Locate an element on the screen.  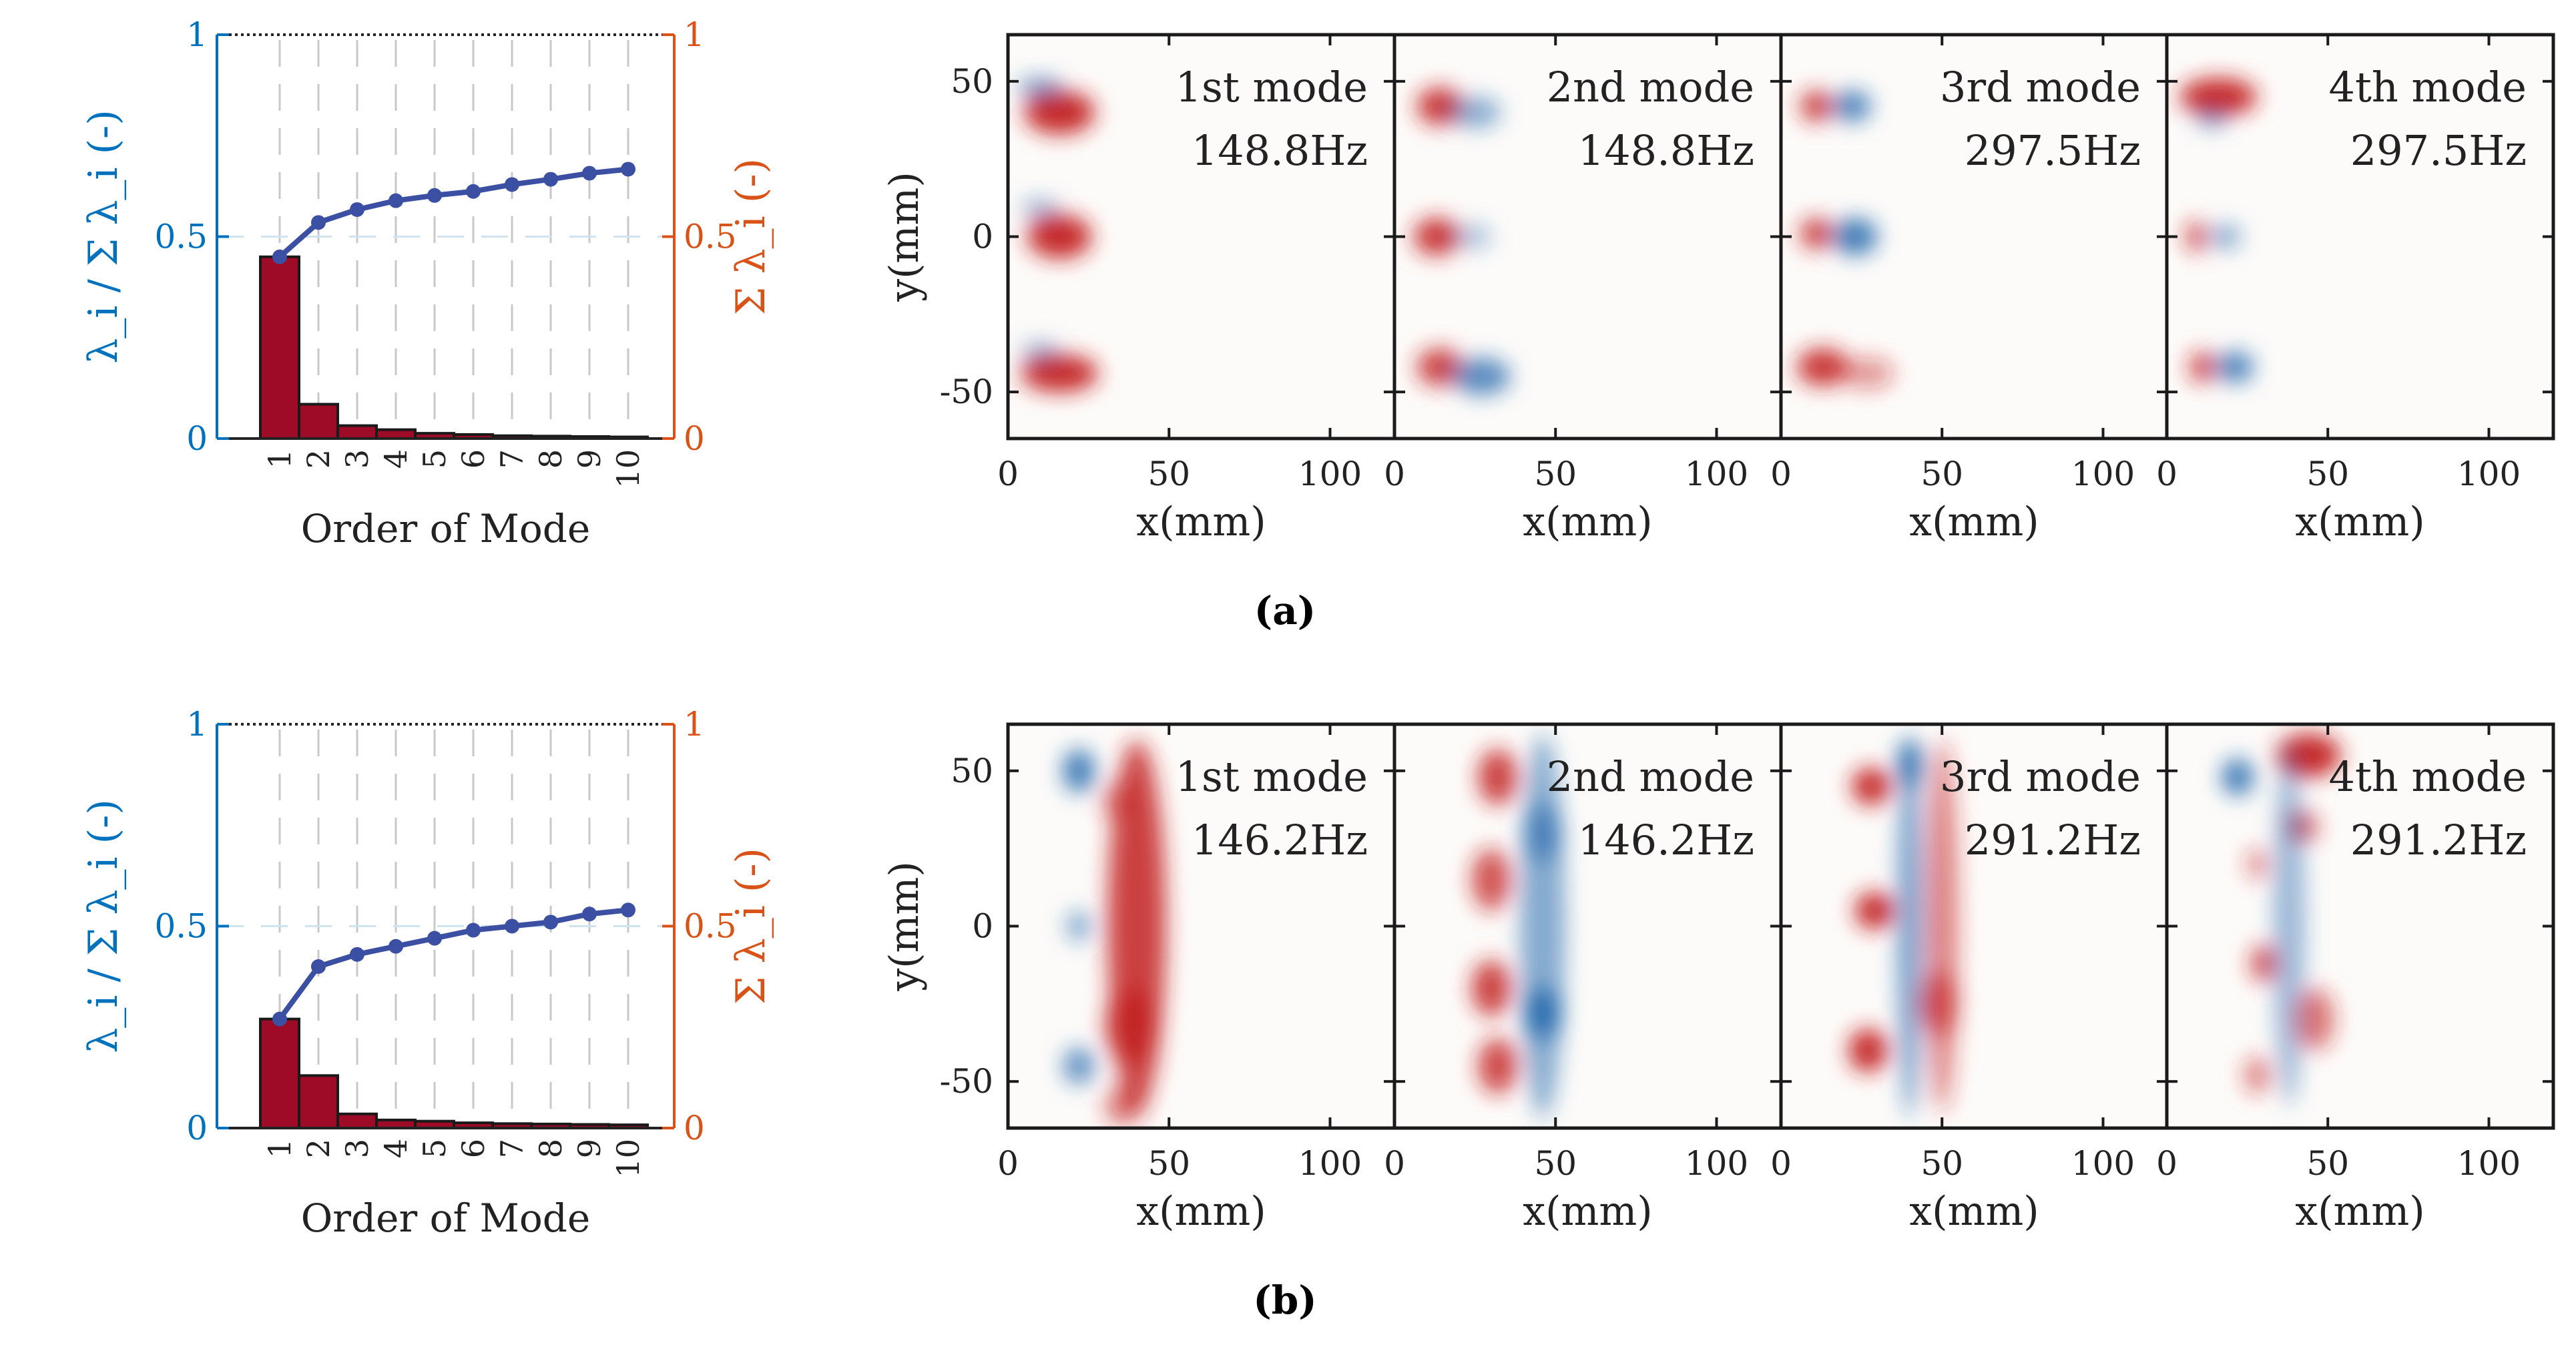
cumulative-line is located at coordinates (453, 964).